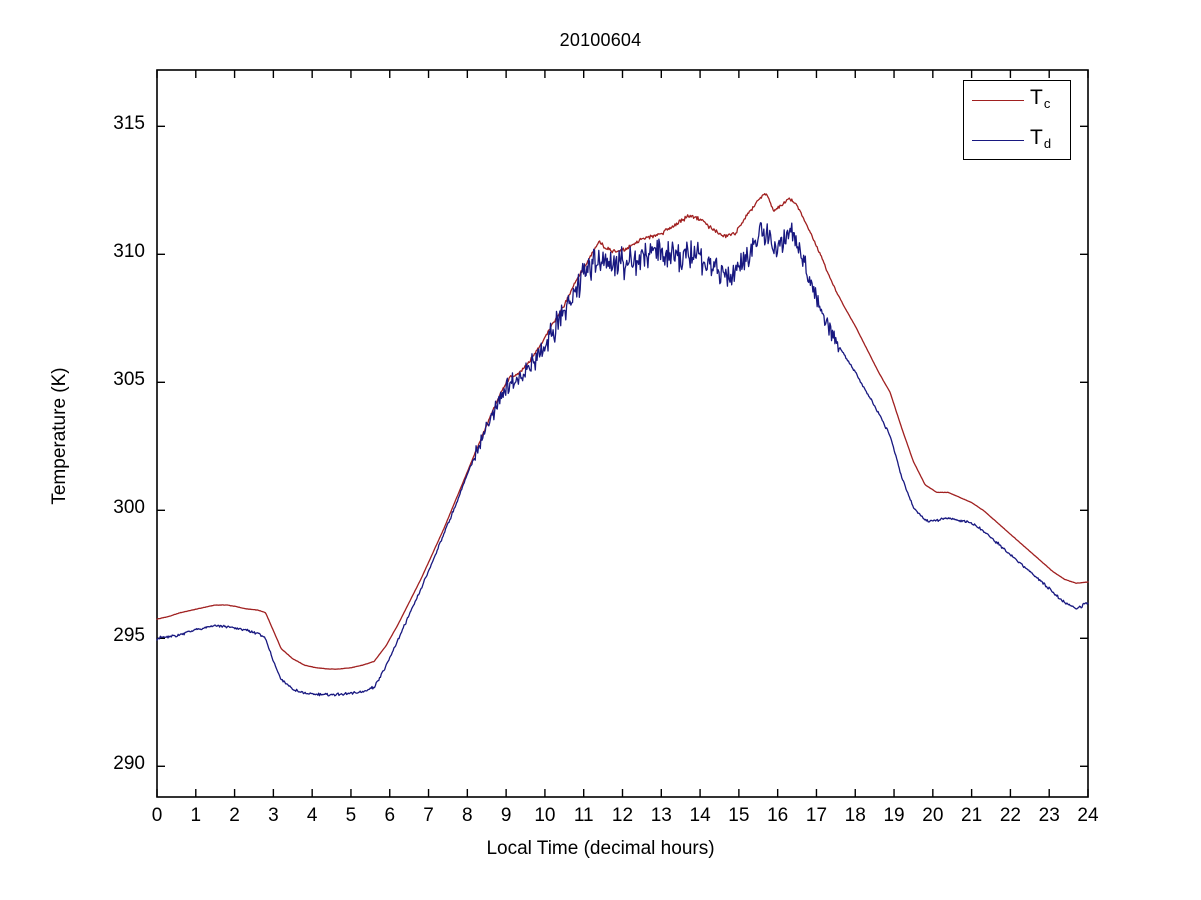 The width and height of the screenshot is (1201, 900). What do you see at coordinates (1047, 103) in the screenshot?
I see `legend-label-subscript: c` at bounding box center [1047, 103].